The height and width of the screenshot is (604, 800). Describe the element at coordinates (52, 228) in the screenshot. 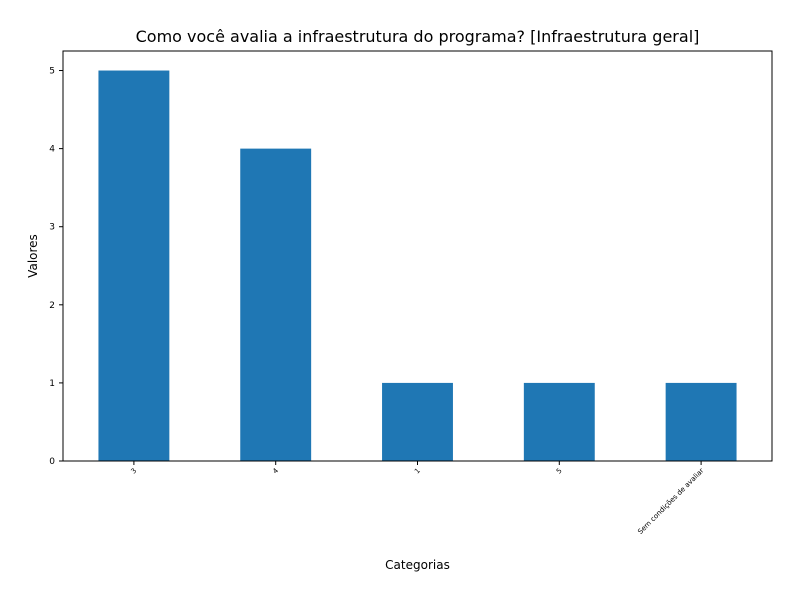

I see `y-tick-label-3: 3` at that location.